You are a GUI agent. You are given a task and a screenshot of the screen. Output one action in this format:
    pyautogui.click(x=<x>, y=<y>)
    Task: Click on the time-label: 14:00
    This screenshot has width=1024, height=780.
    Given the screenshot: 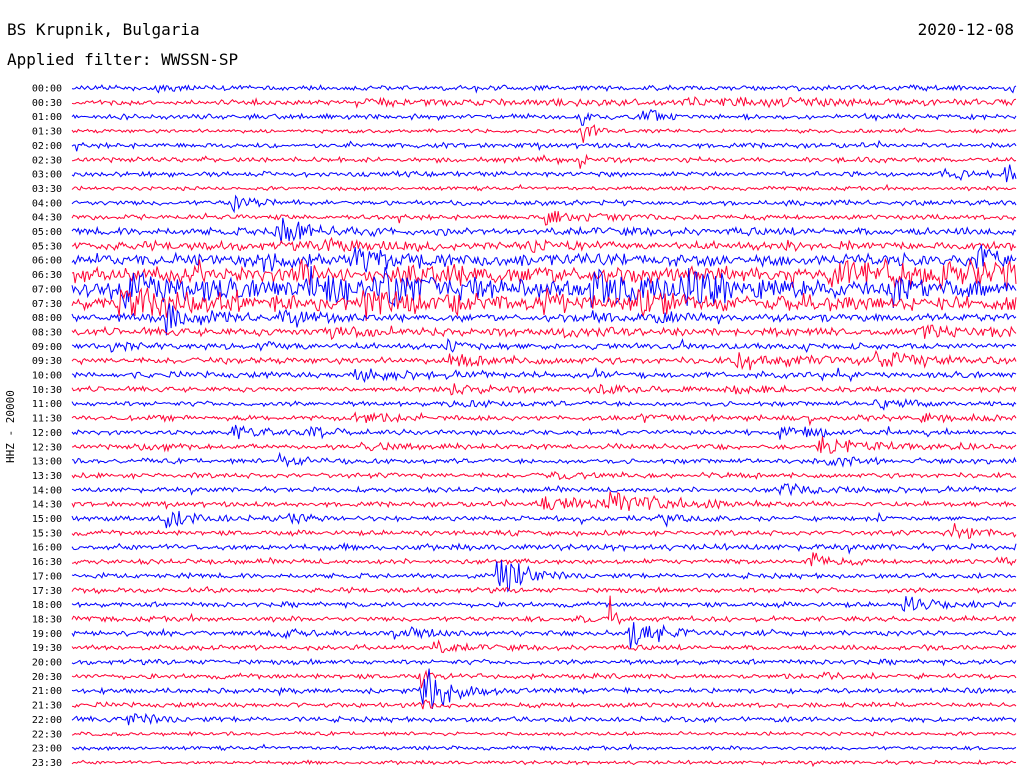 What is the action you would take?
    pyautogui.click(x=47, y=490)
    